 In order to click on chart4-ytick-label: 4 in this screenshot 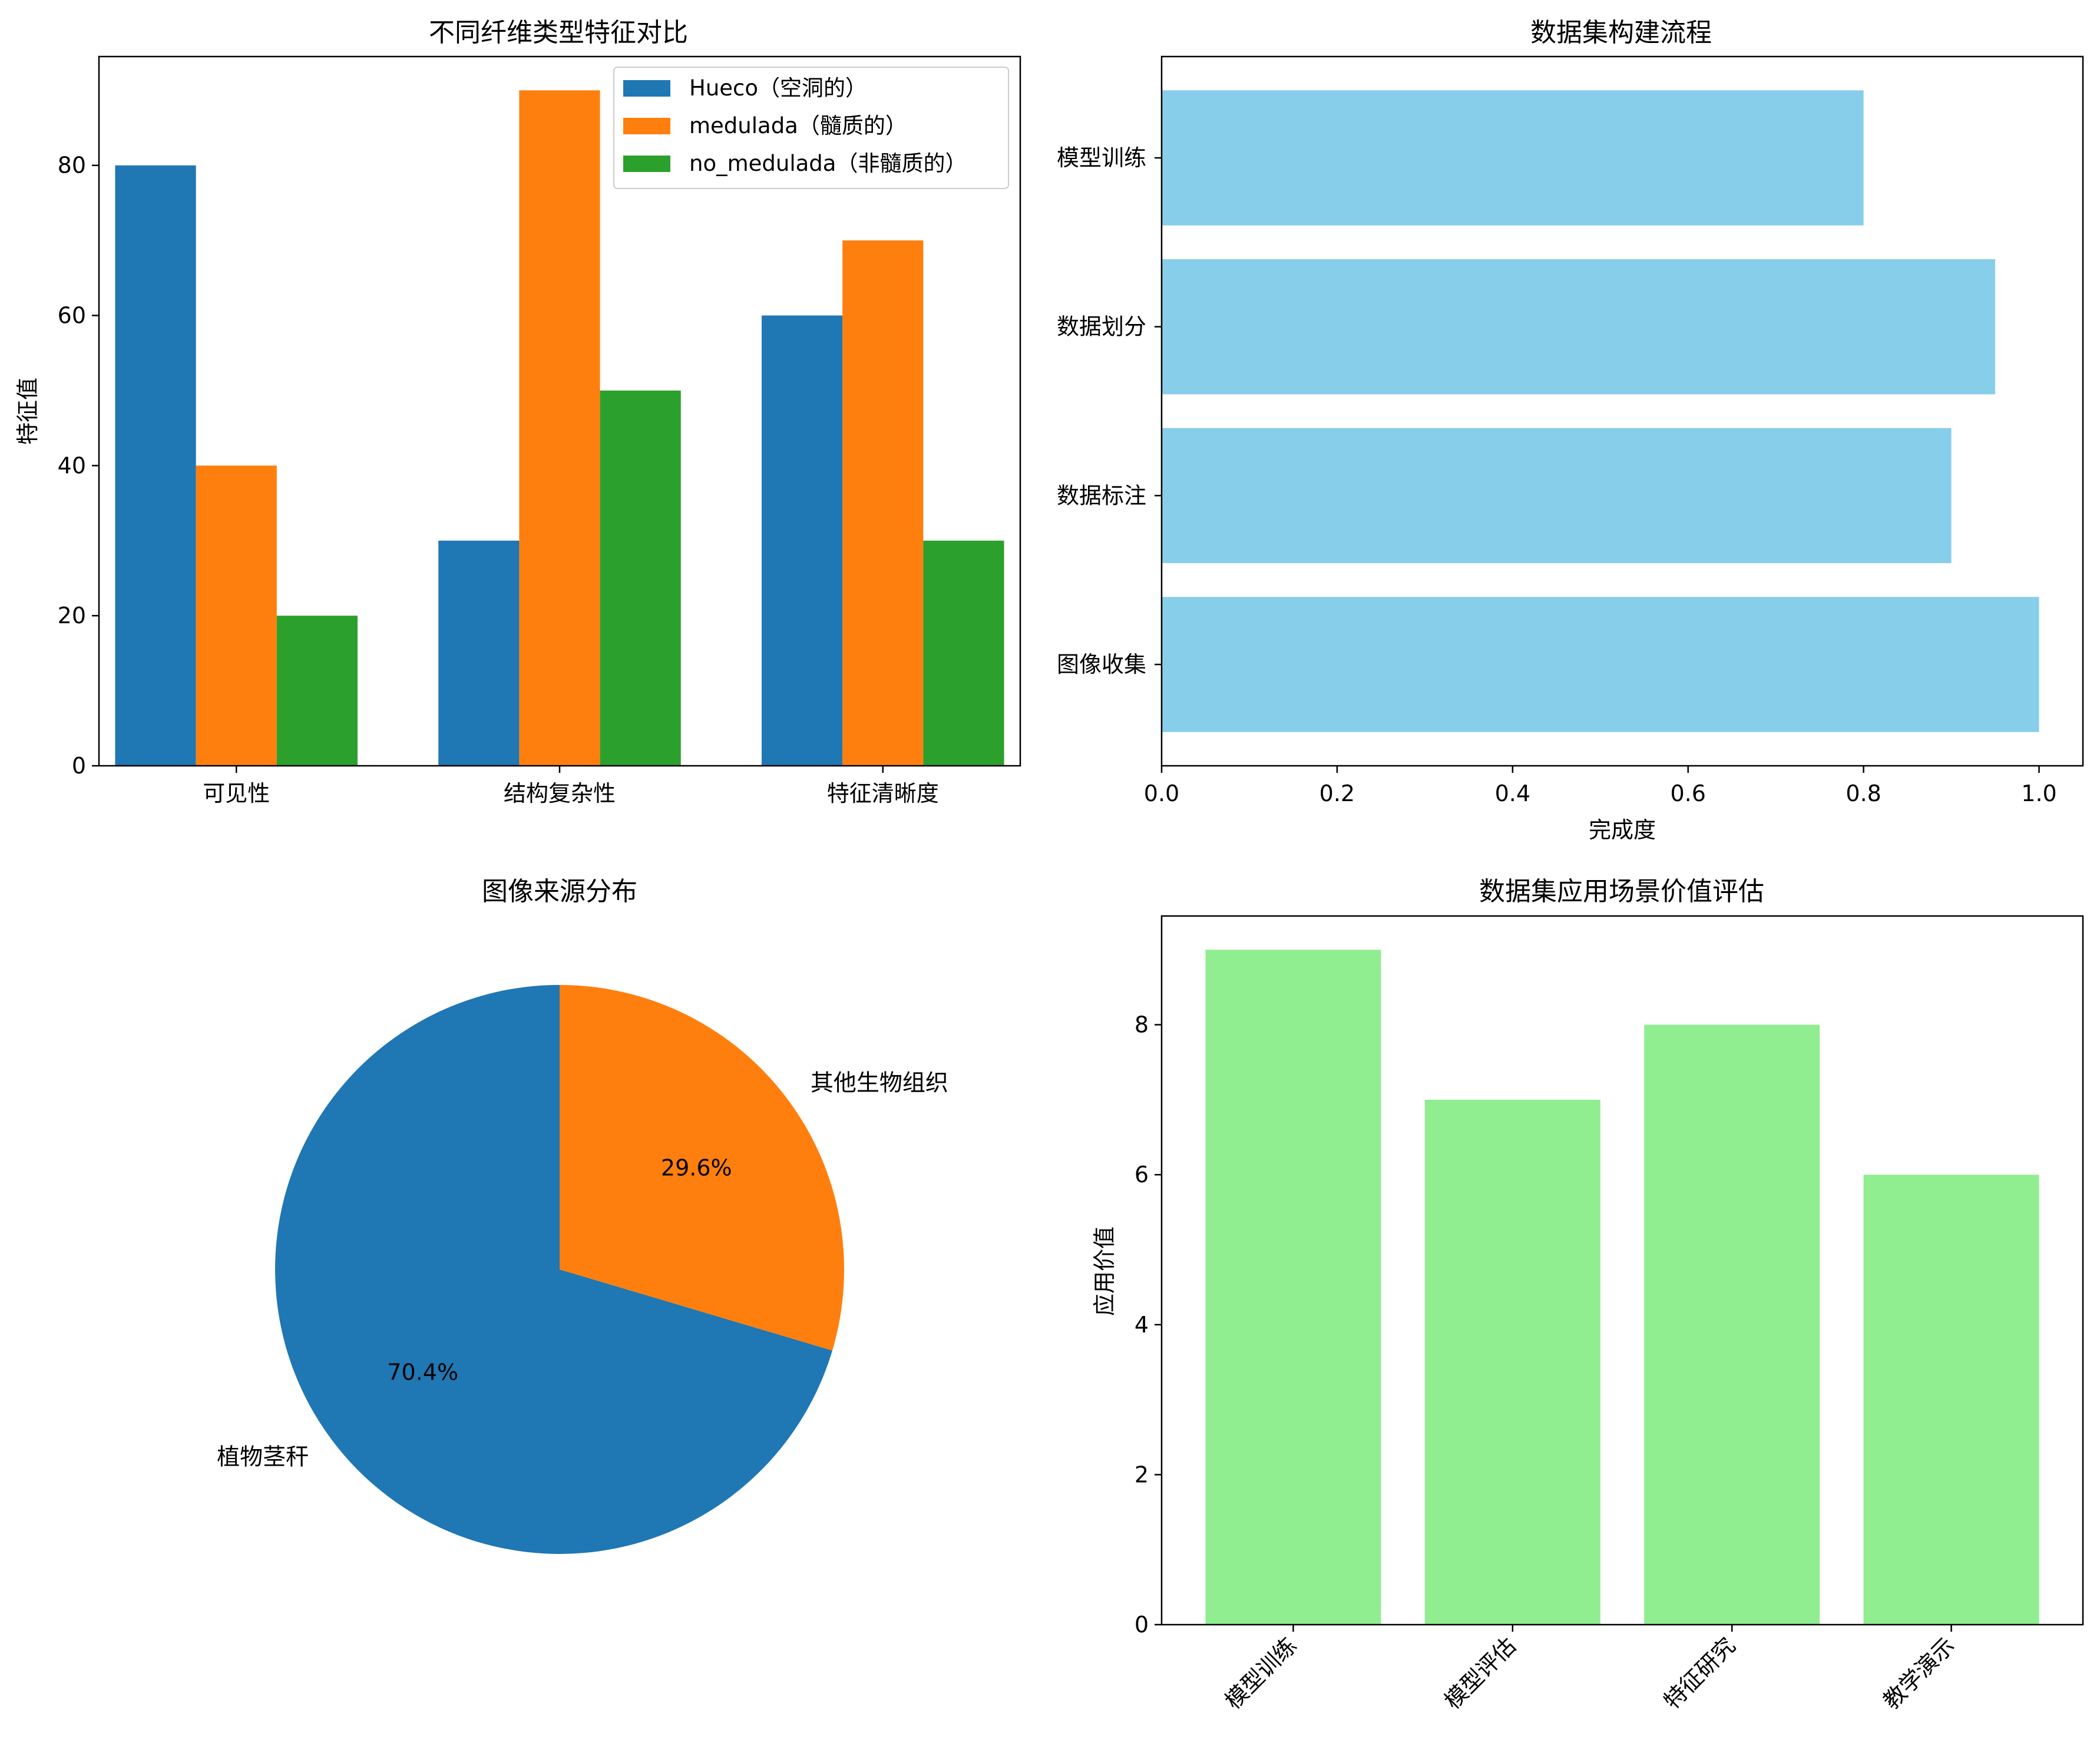, I will do `click(1142, 1325)`.